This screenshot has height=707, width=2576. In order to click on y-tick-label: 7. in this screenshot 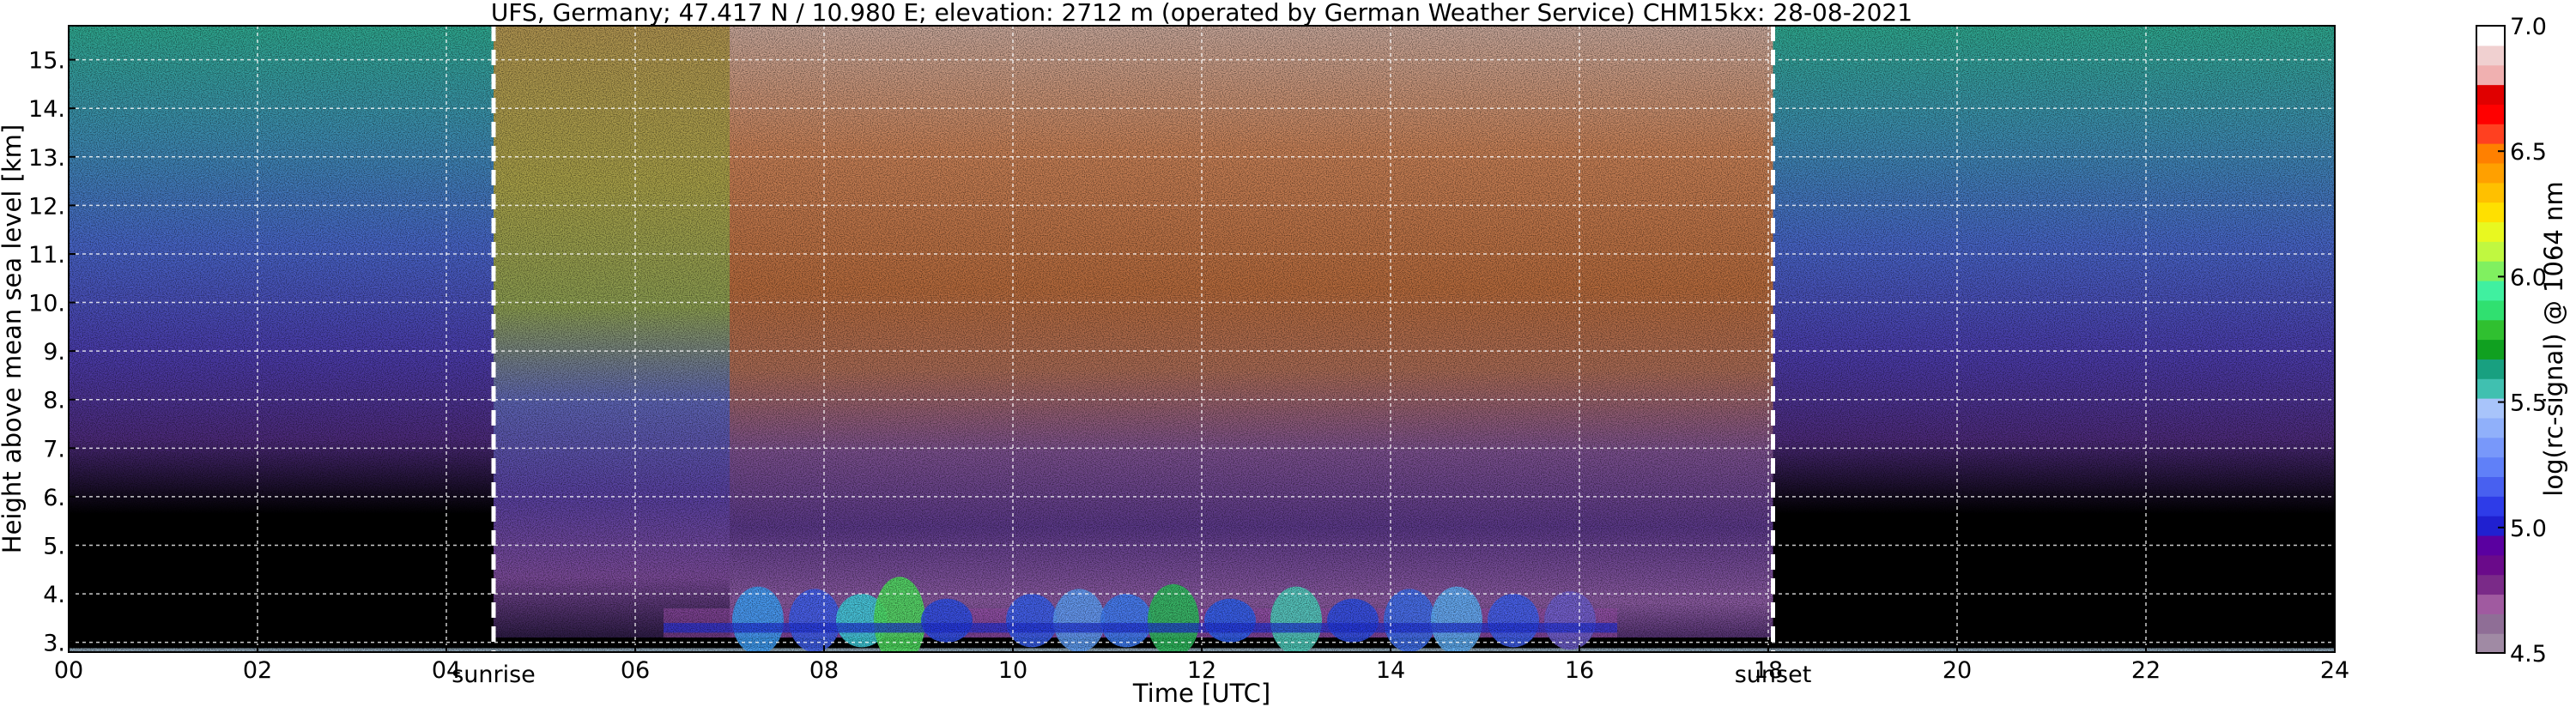, I will do `click(54, 449)`.